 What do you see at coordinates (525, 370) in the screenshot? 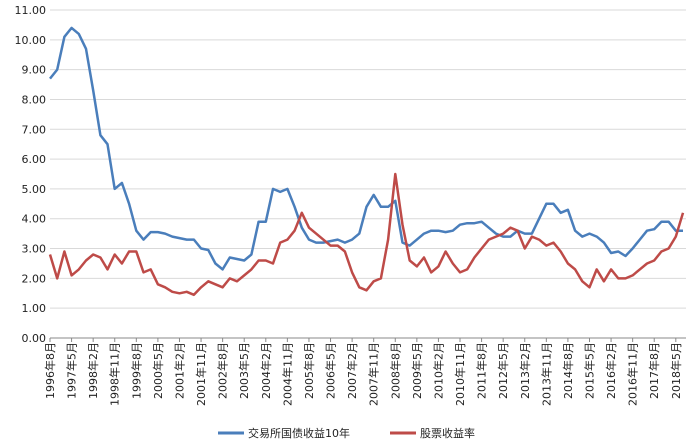
I see `x-tick-label: 2013年2月` at bounding box center [525, 370].